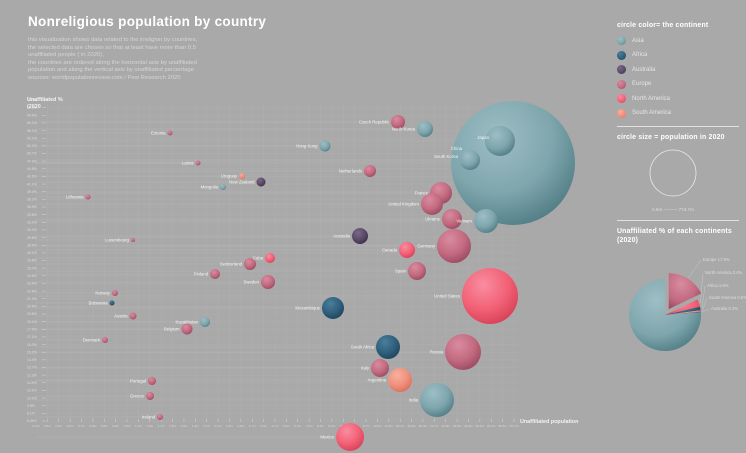  What do you see at coordinates (32, 368) in the screenshot?
I see `y-tick-label: 13.7%` at bounding box center [32, 368].